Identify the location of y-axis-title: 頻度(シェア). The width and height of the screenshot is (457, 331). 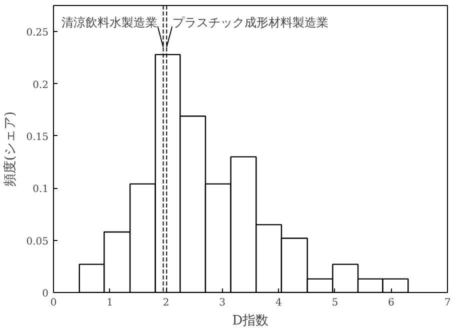
(10, 149).